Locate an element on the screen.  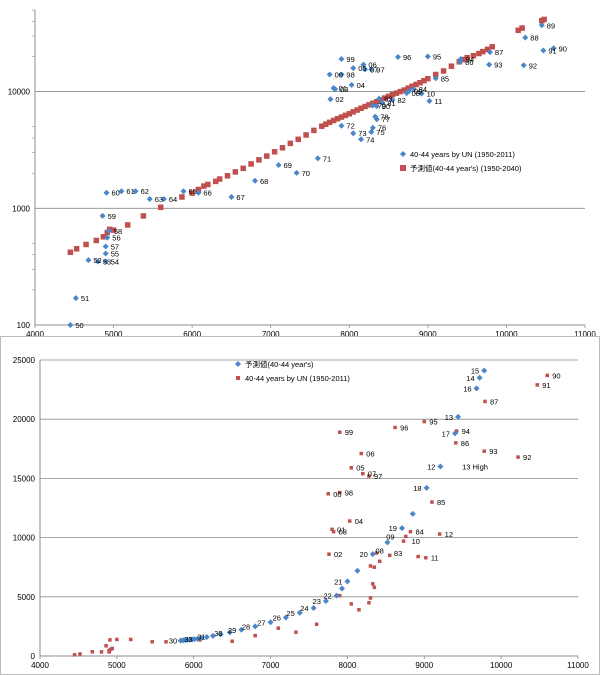
point-label: 91 is located at coordinates (546, 385).